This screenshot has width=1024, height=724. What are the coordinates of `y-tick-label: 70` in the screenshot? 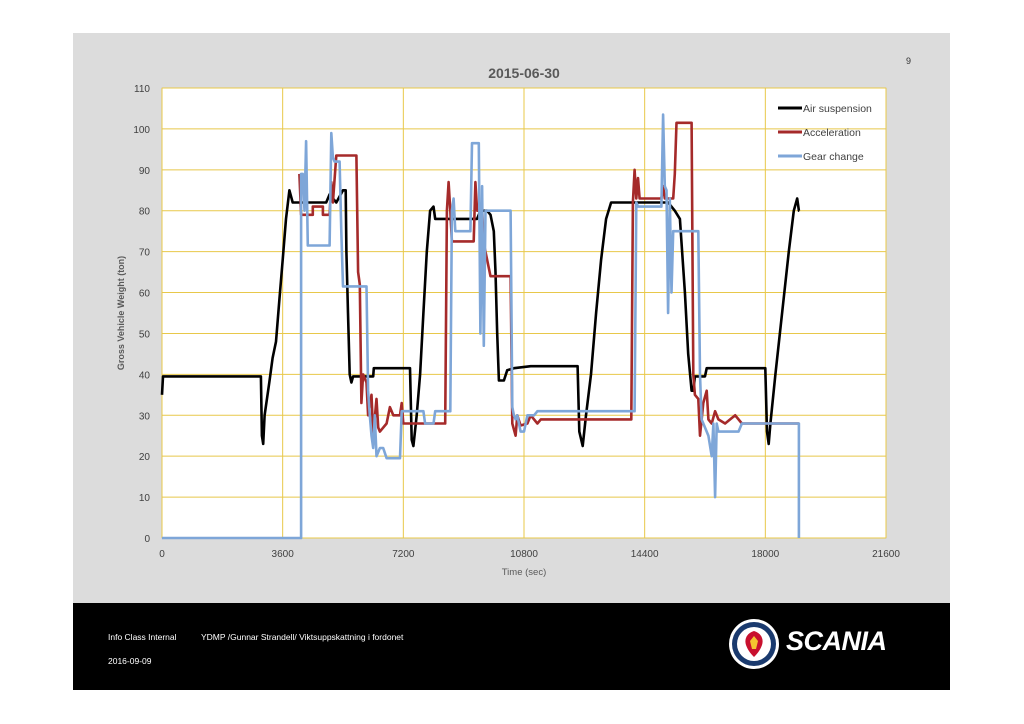 It's located at (145, 253).